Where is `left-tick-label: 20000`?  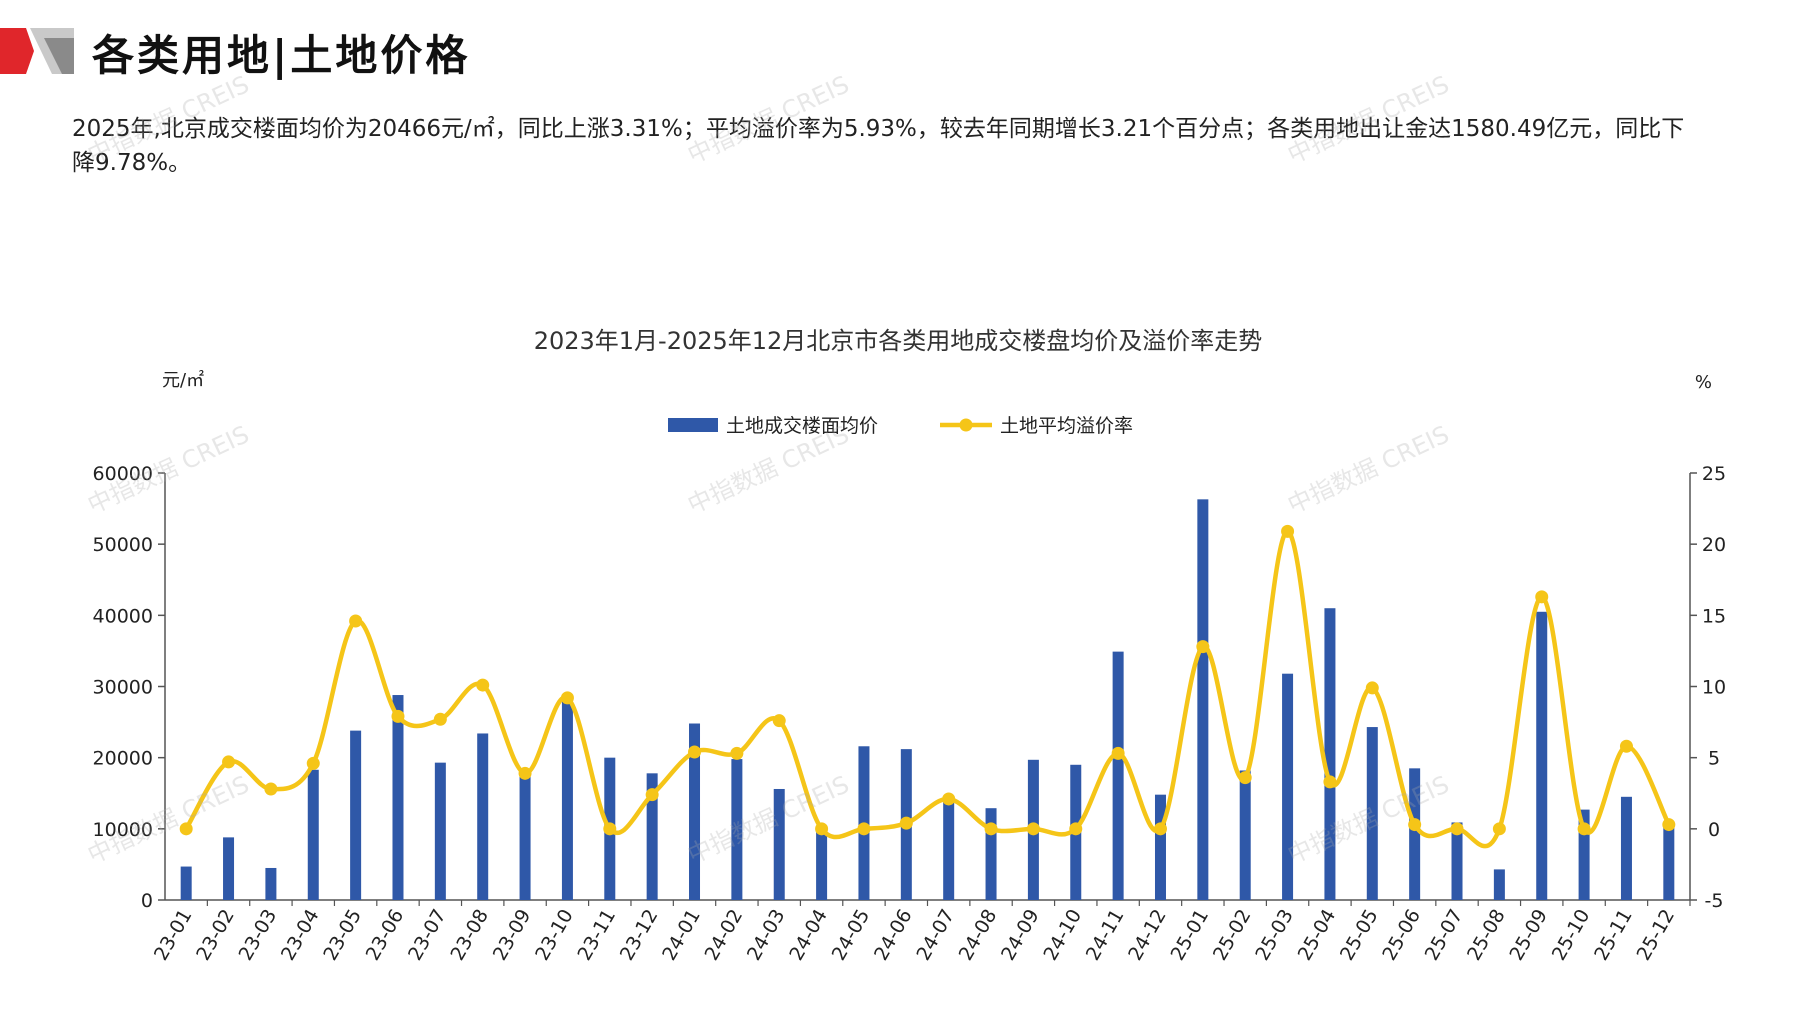
left-tick-label: 20000 is located at coordinates (123, 759).